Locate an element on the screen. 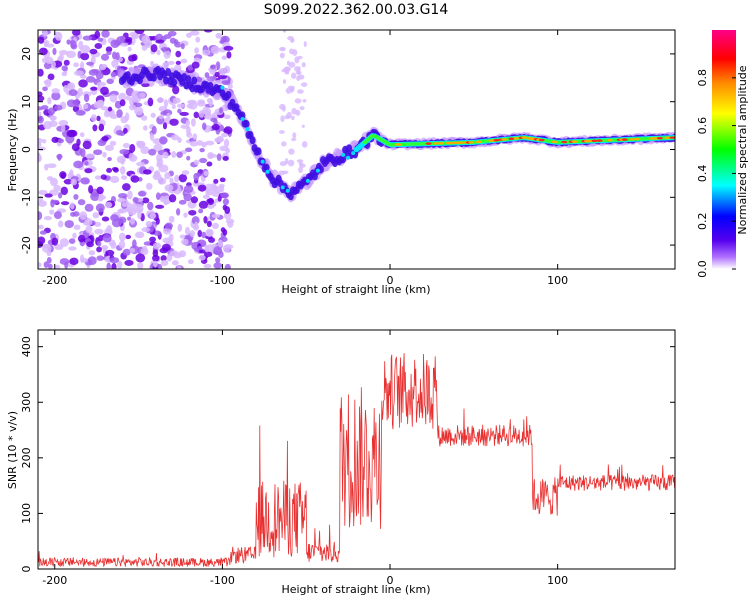  spectrogram-ytick-label: 0 is located at coordinates (26, 149).